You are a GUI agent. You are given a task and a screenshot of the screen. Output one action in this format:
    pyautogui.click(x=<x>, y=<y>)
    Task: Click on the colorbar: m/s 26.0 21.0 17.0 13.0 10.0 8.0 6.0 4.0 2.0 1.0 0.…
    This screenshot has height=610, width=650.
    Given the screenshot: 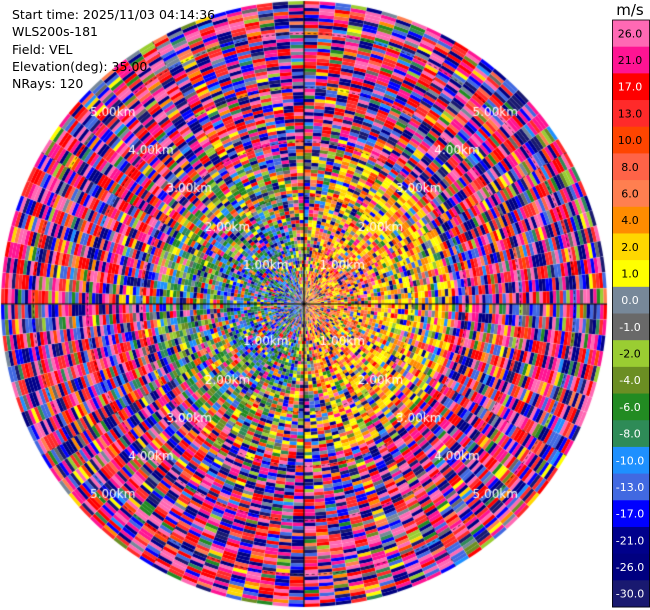 What is the action you would take?
    pyautogui.click(x=631, y=304)
    